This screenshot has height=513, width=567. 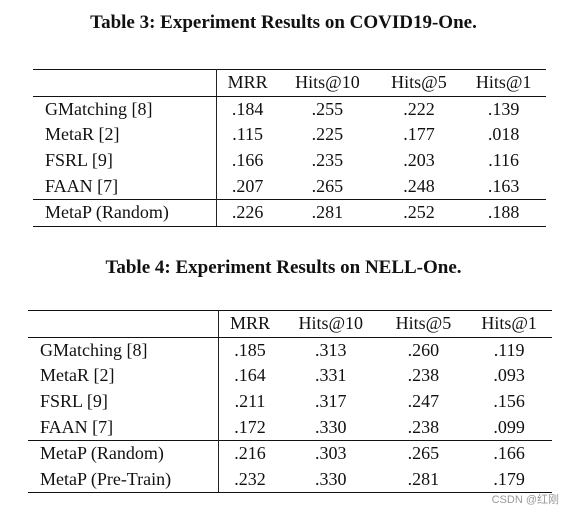 I want to click on cell-hits5: .265, so click(x=423, y=453).